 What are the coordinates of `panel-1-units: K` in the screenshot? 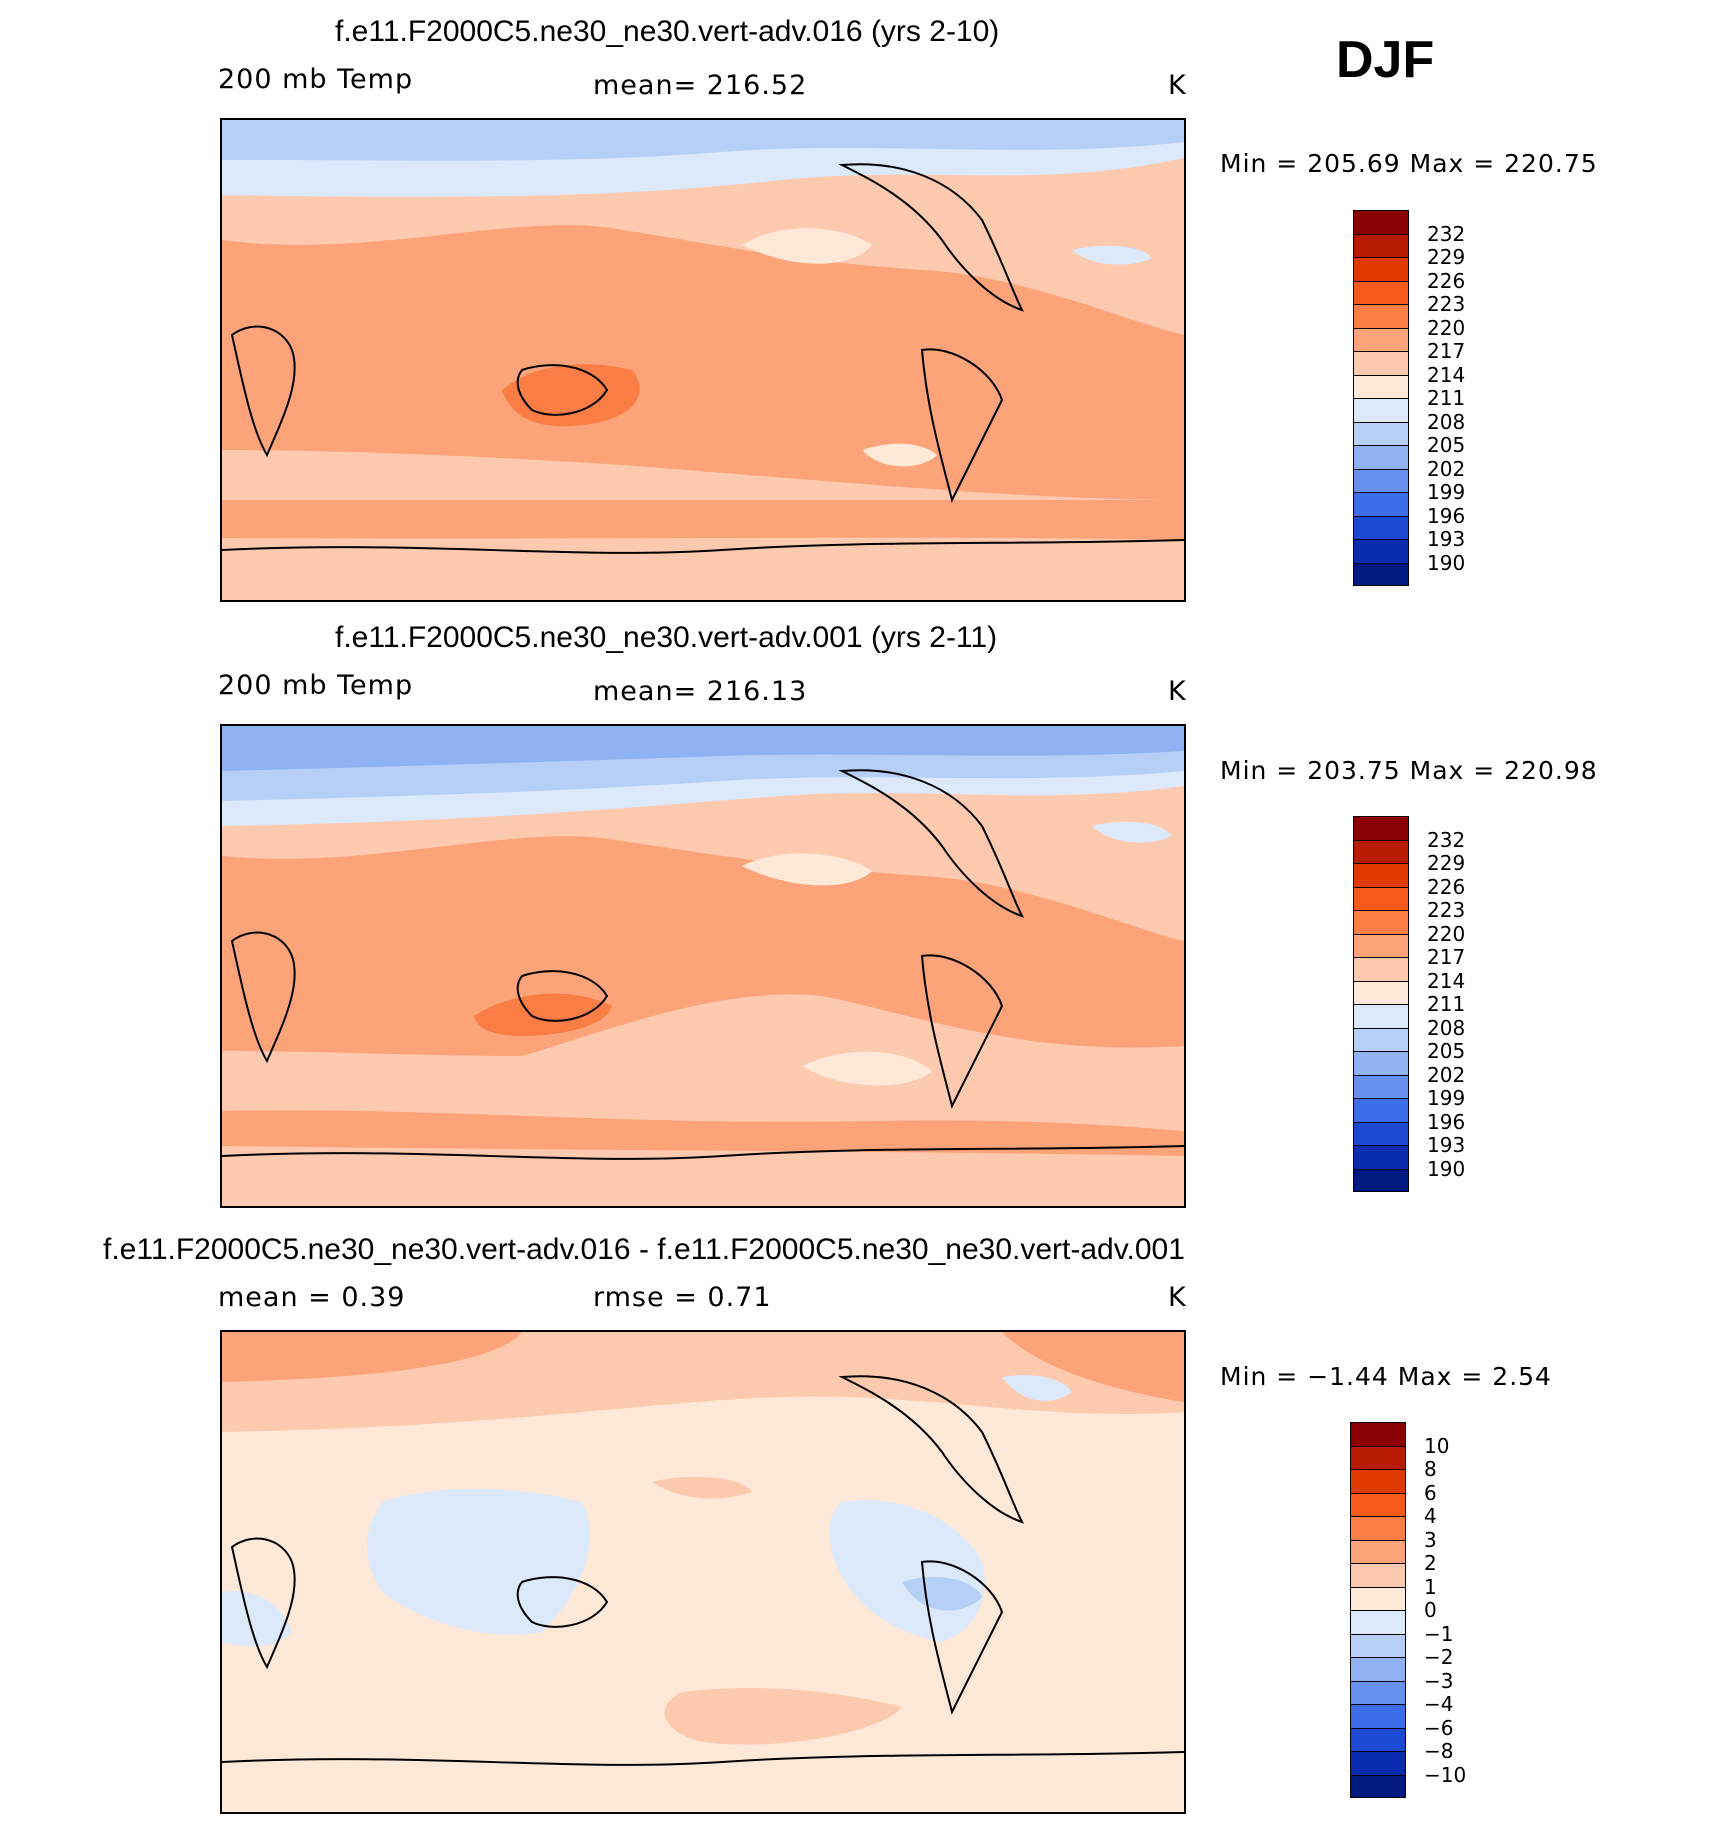 It's located at (1177, 85).